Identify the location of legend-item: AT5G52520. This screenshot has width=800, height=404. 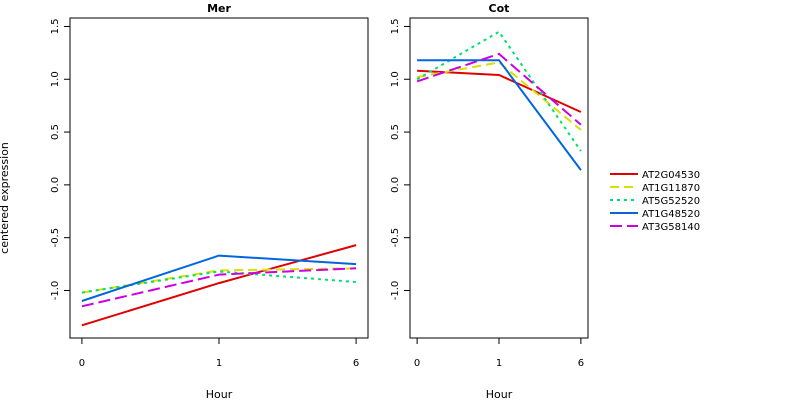
(655, 201).